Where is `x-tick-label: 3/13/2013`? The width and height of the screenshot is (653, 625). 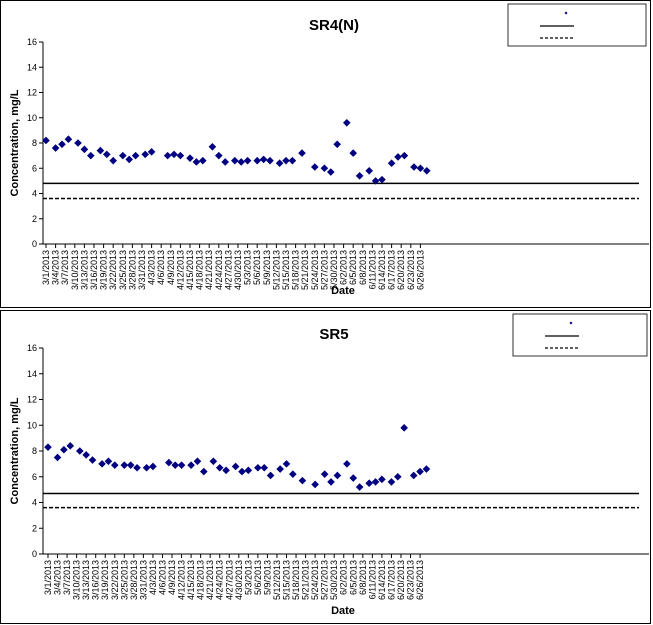 x-tick-label: 3/13/2013 is located at coordinates (86, 580).